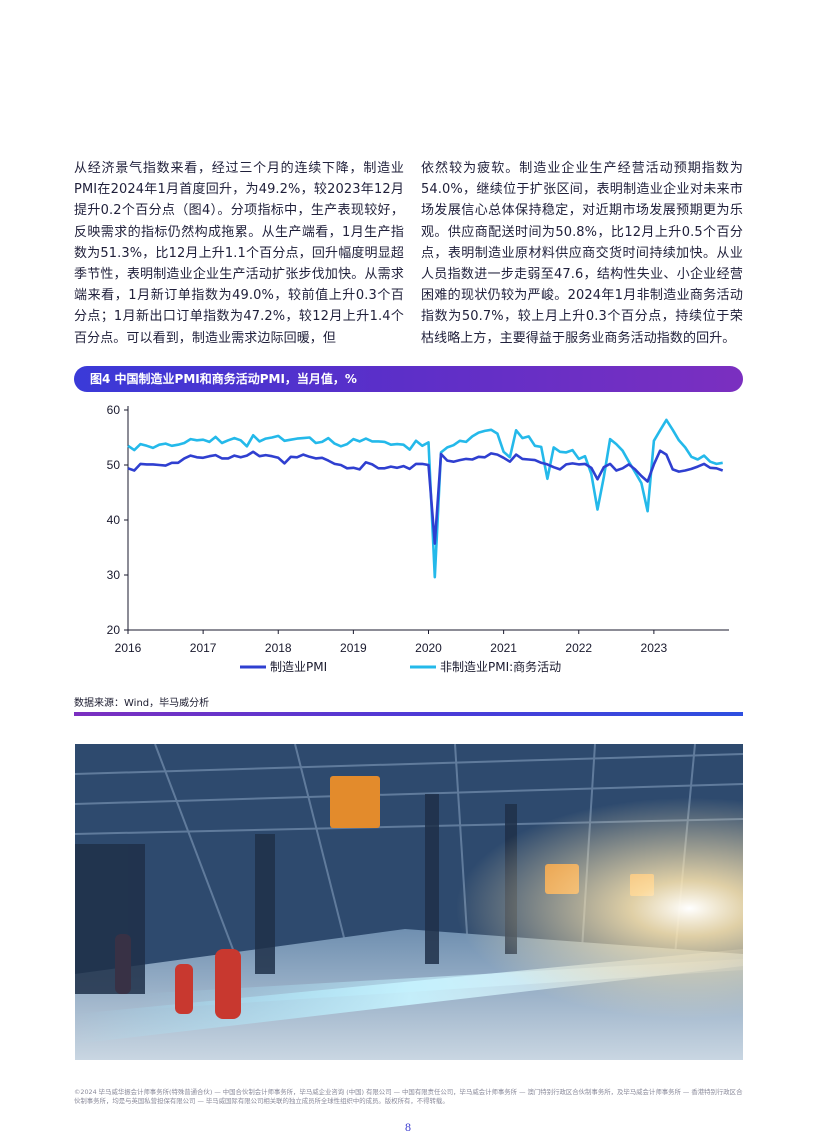  What do you see at coordinates (654, 648) in the screenshot?
I see `x-tick-label: 2023` at bounding box center [654, 648].